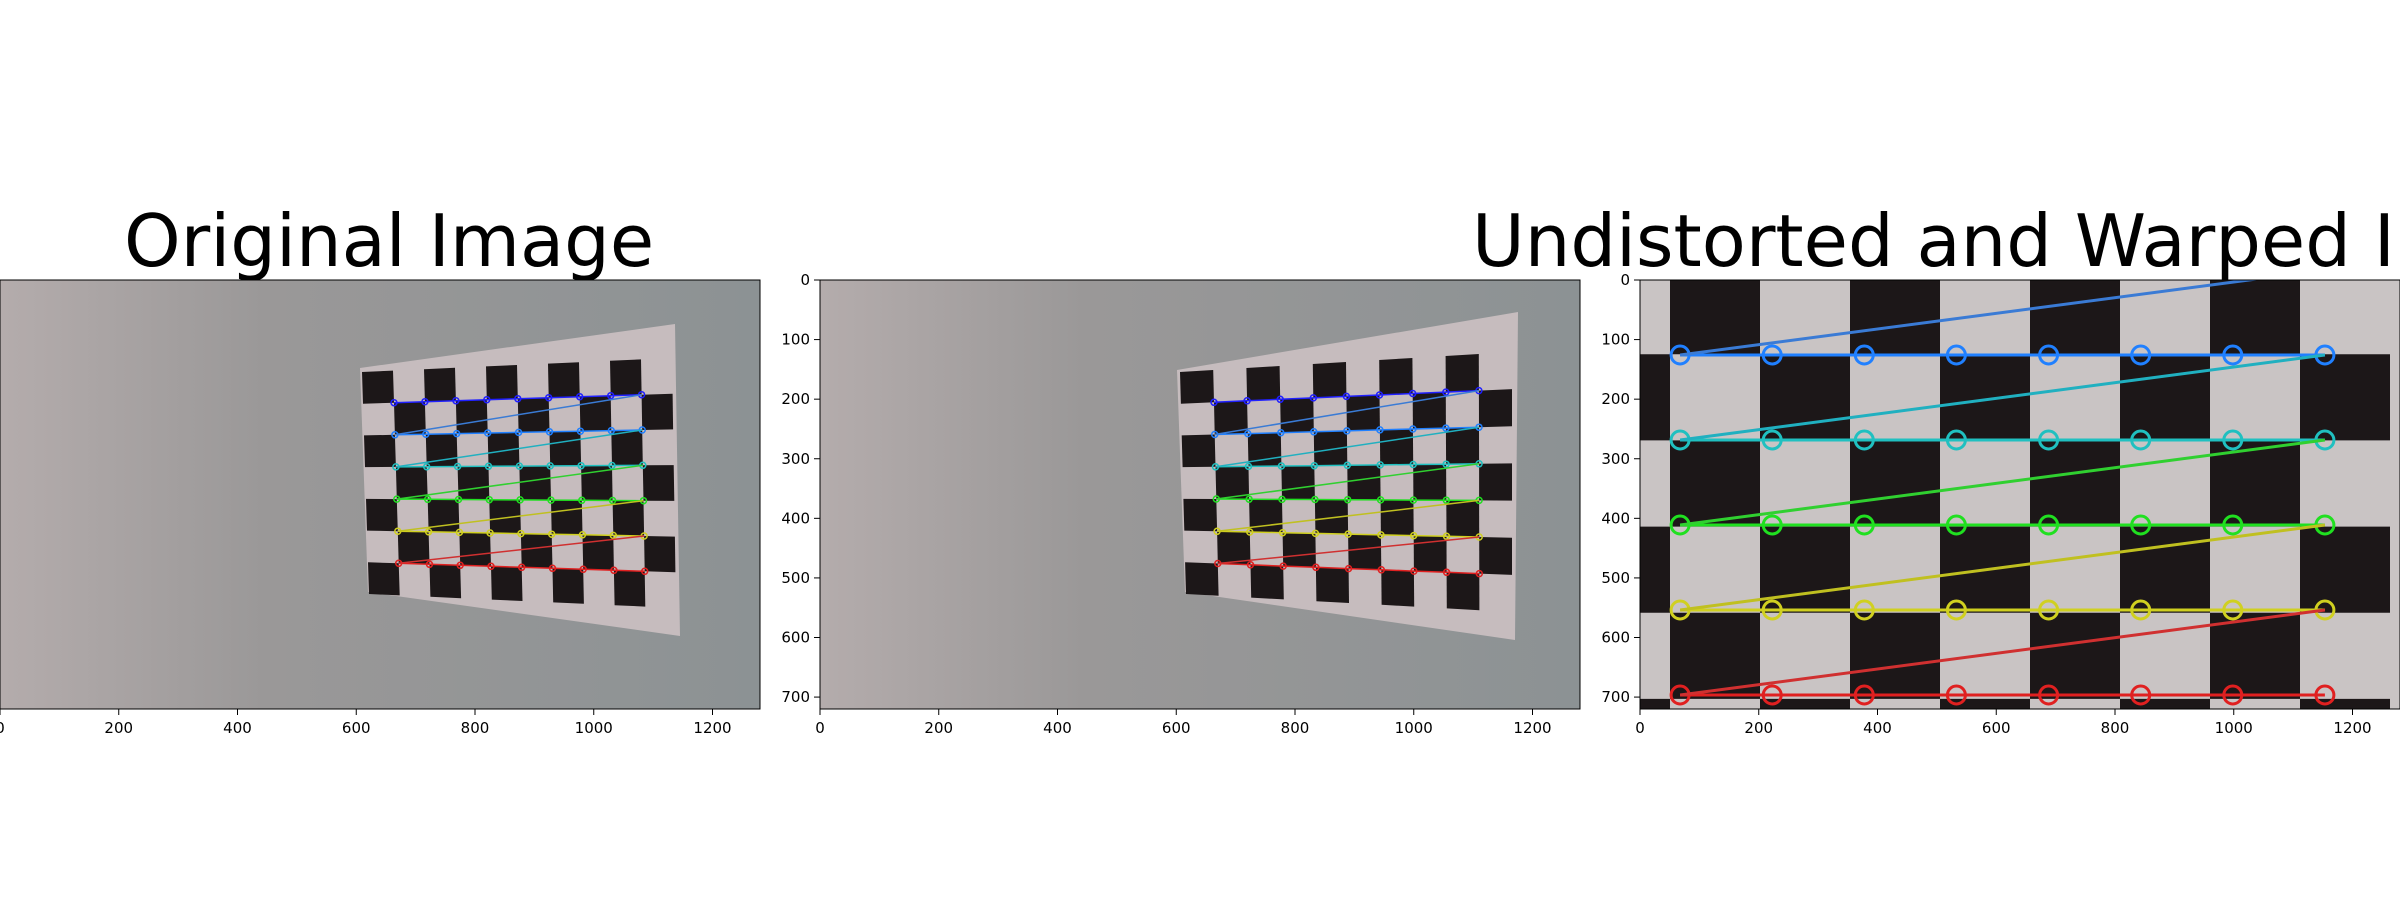 The height and width of the screenshot is (900, 2400). I want to click on y-tick-label: 600, so click(1615, 638).